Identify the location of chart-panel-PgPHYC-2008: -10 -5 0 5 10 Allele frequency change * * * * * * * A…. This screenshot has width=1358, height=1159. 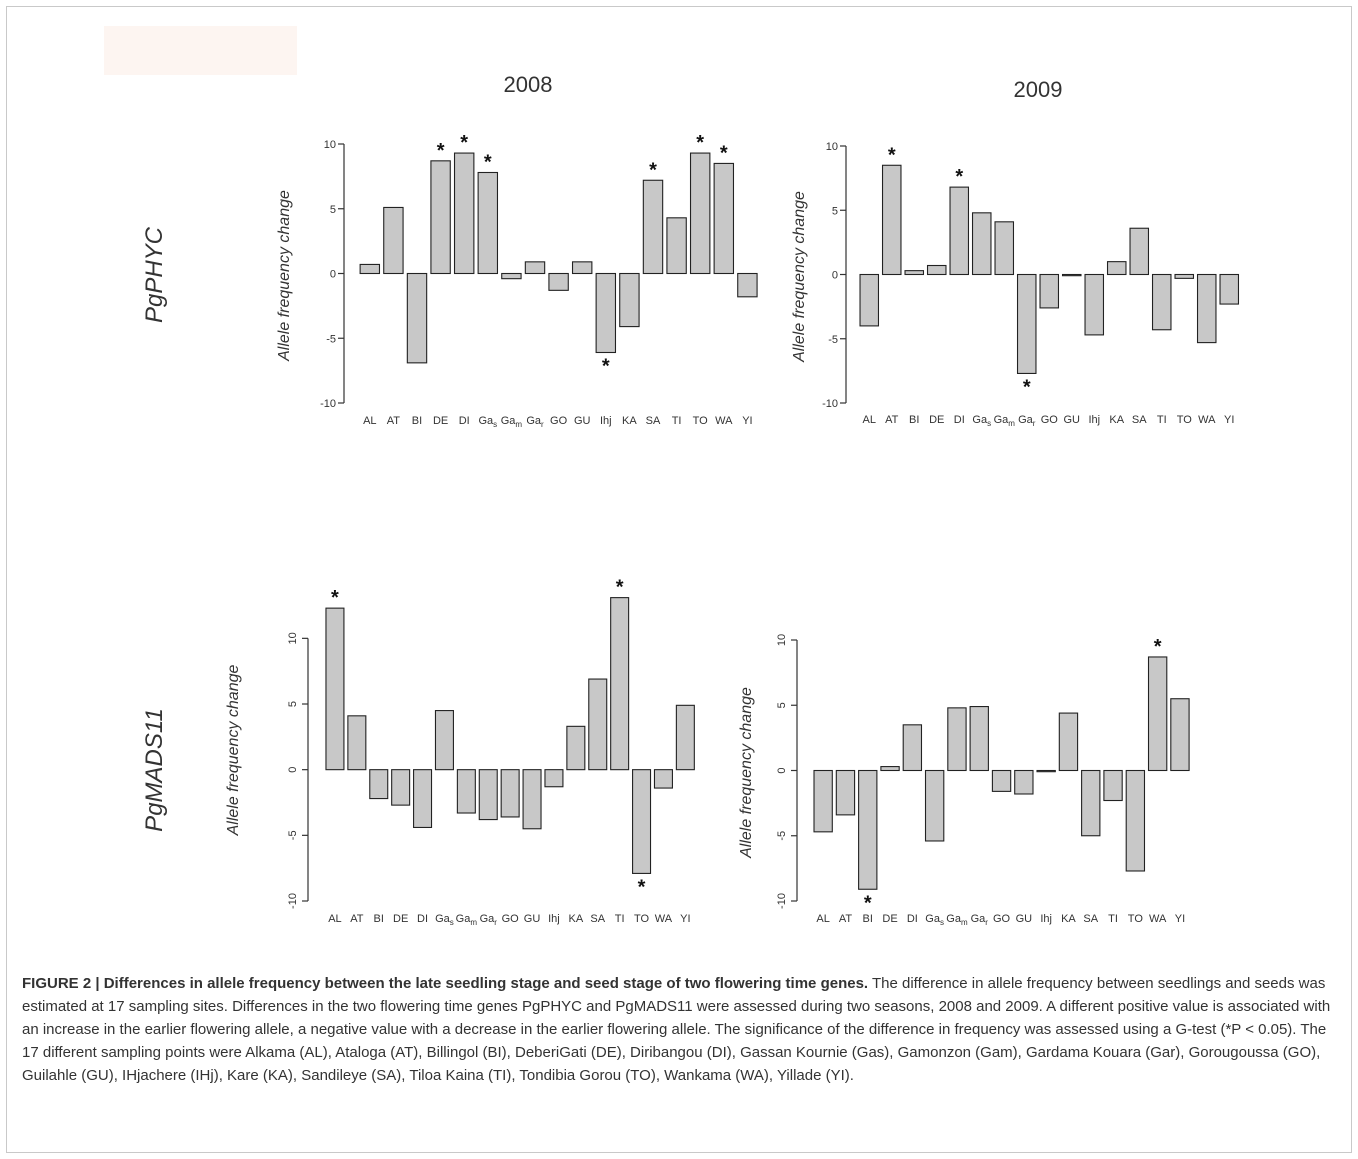
(517, 280).